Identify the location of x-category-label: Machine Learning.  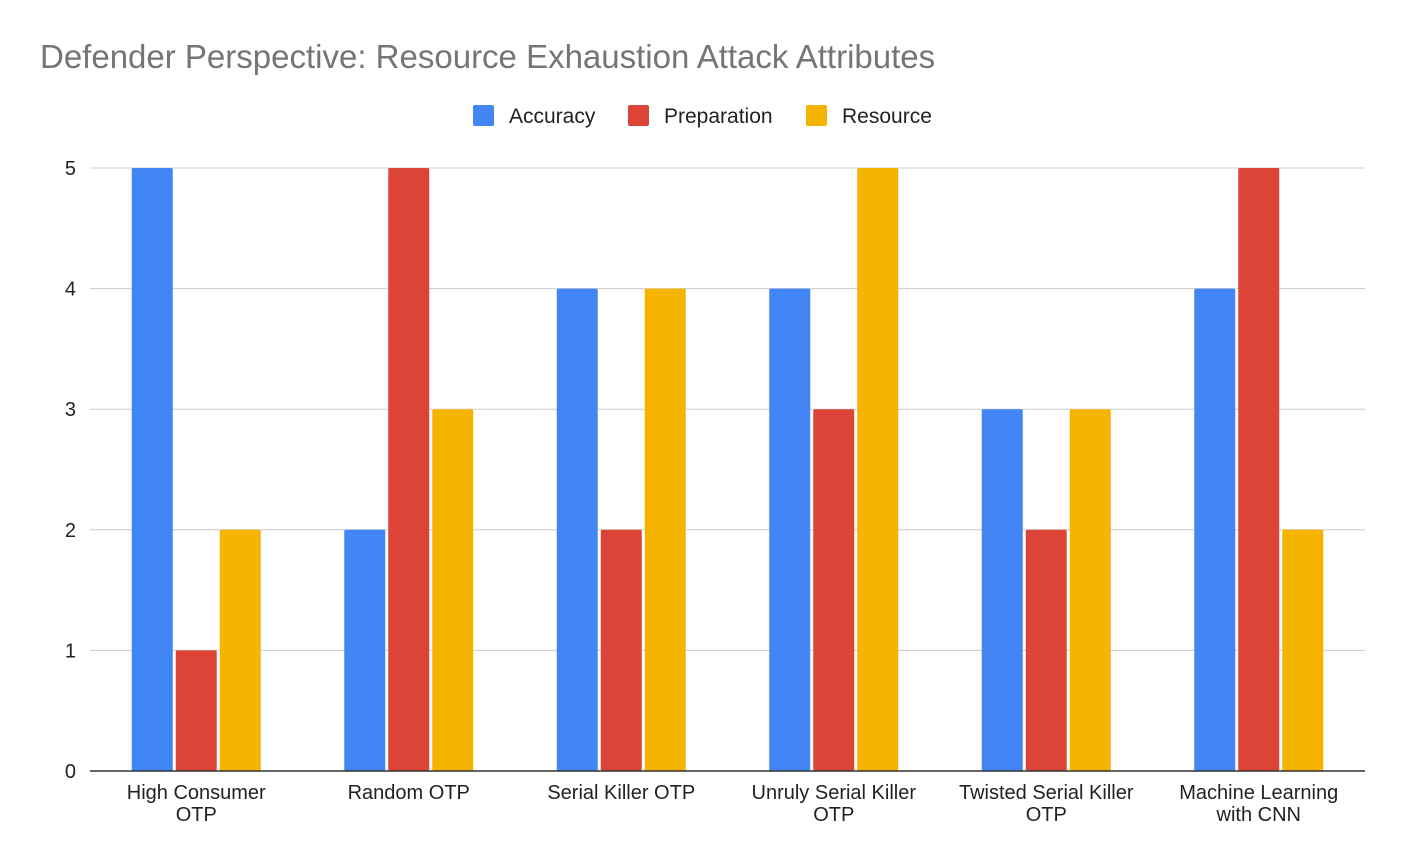
(1258, 793).